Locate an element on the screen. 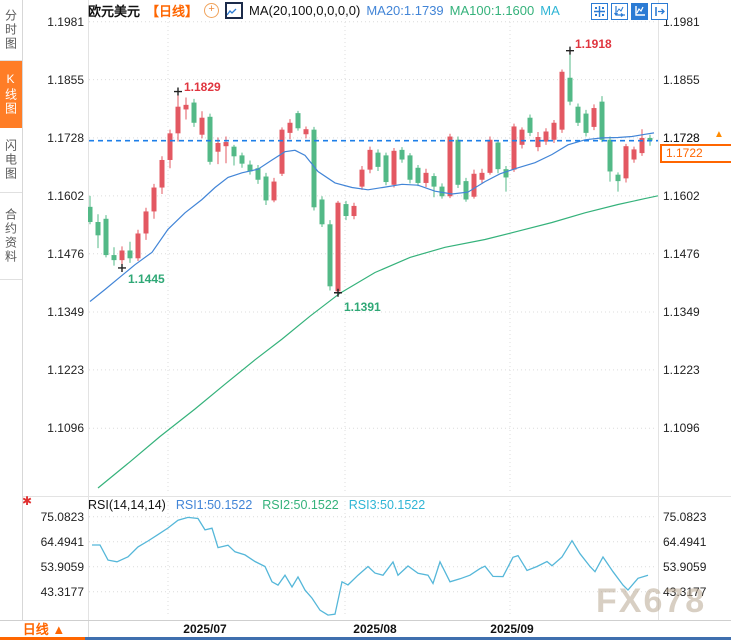  plot-right-border is located at coordinates (658, 310).